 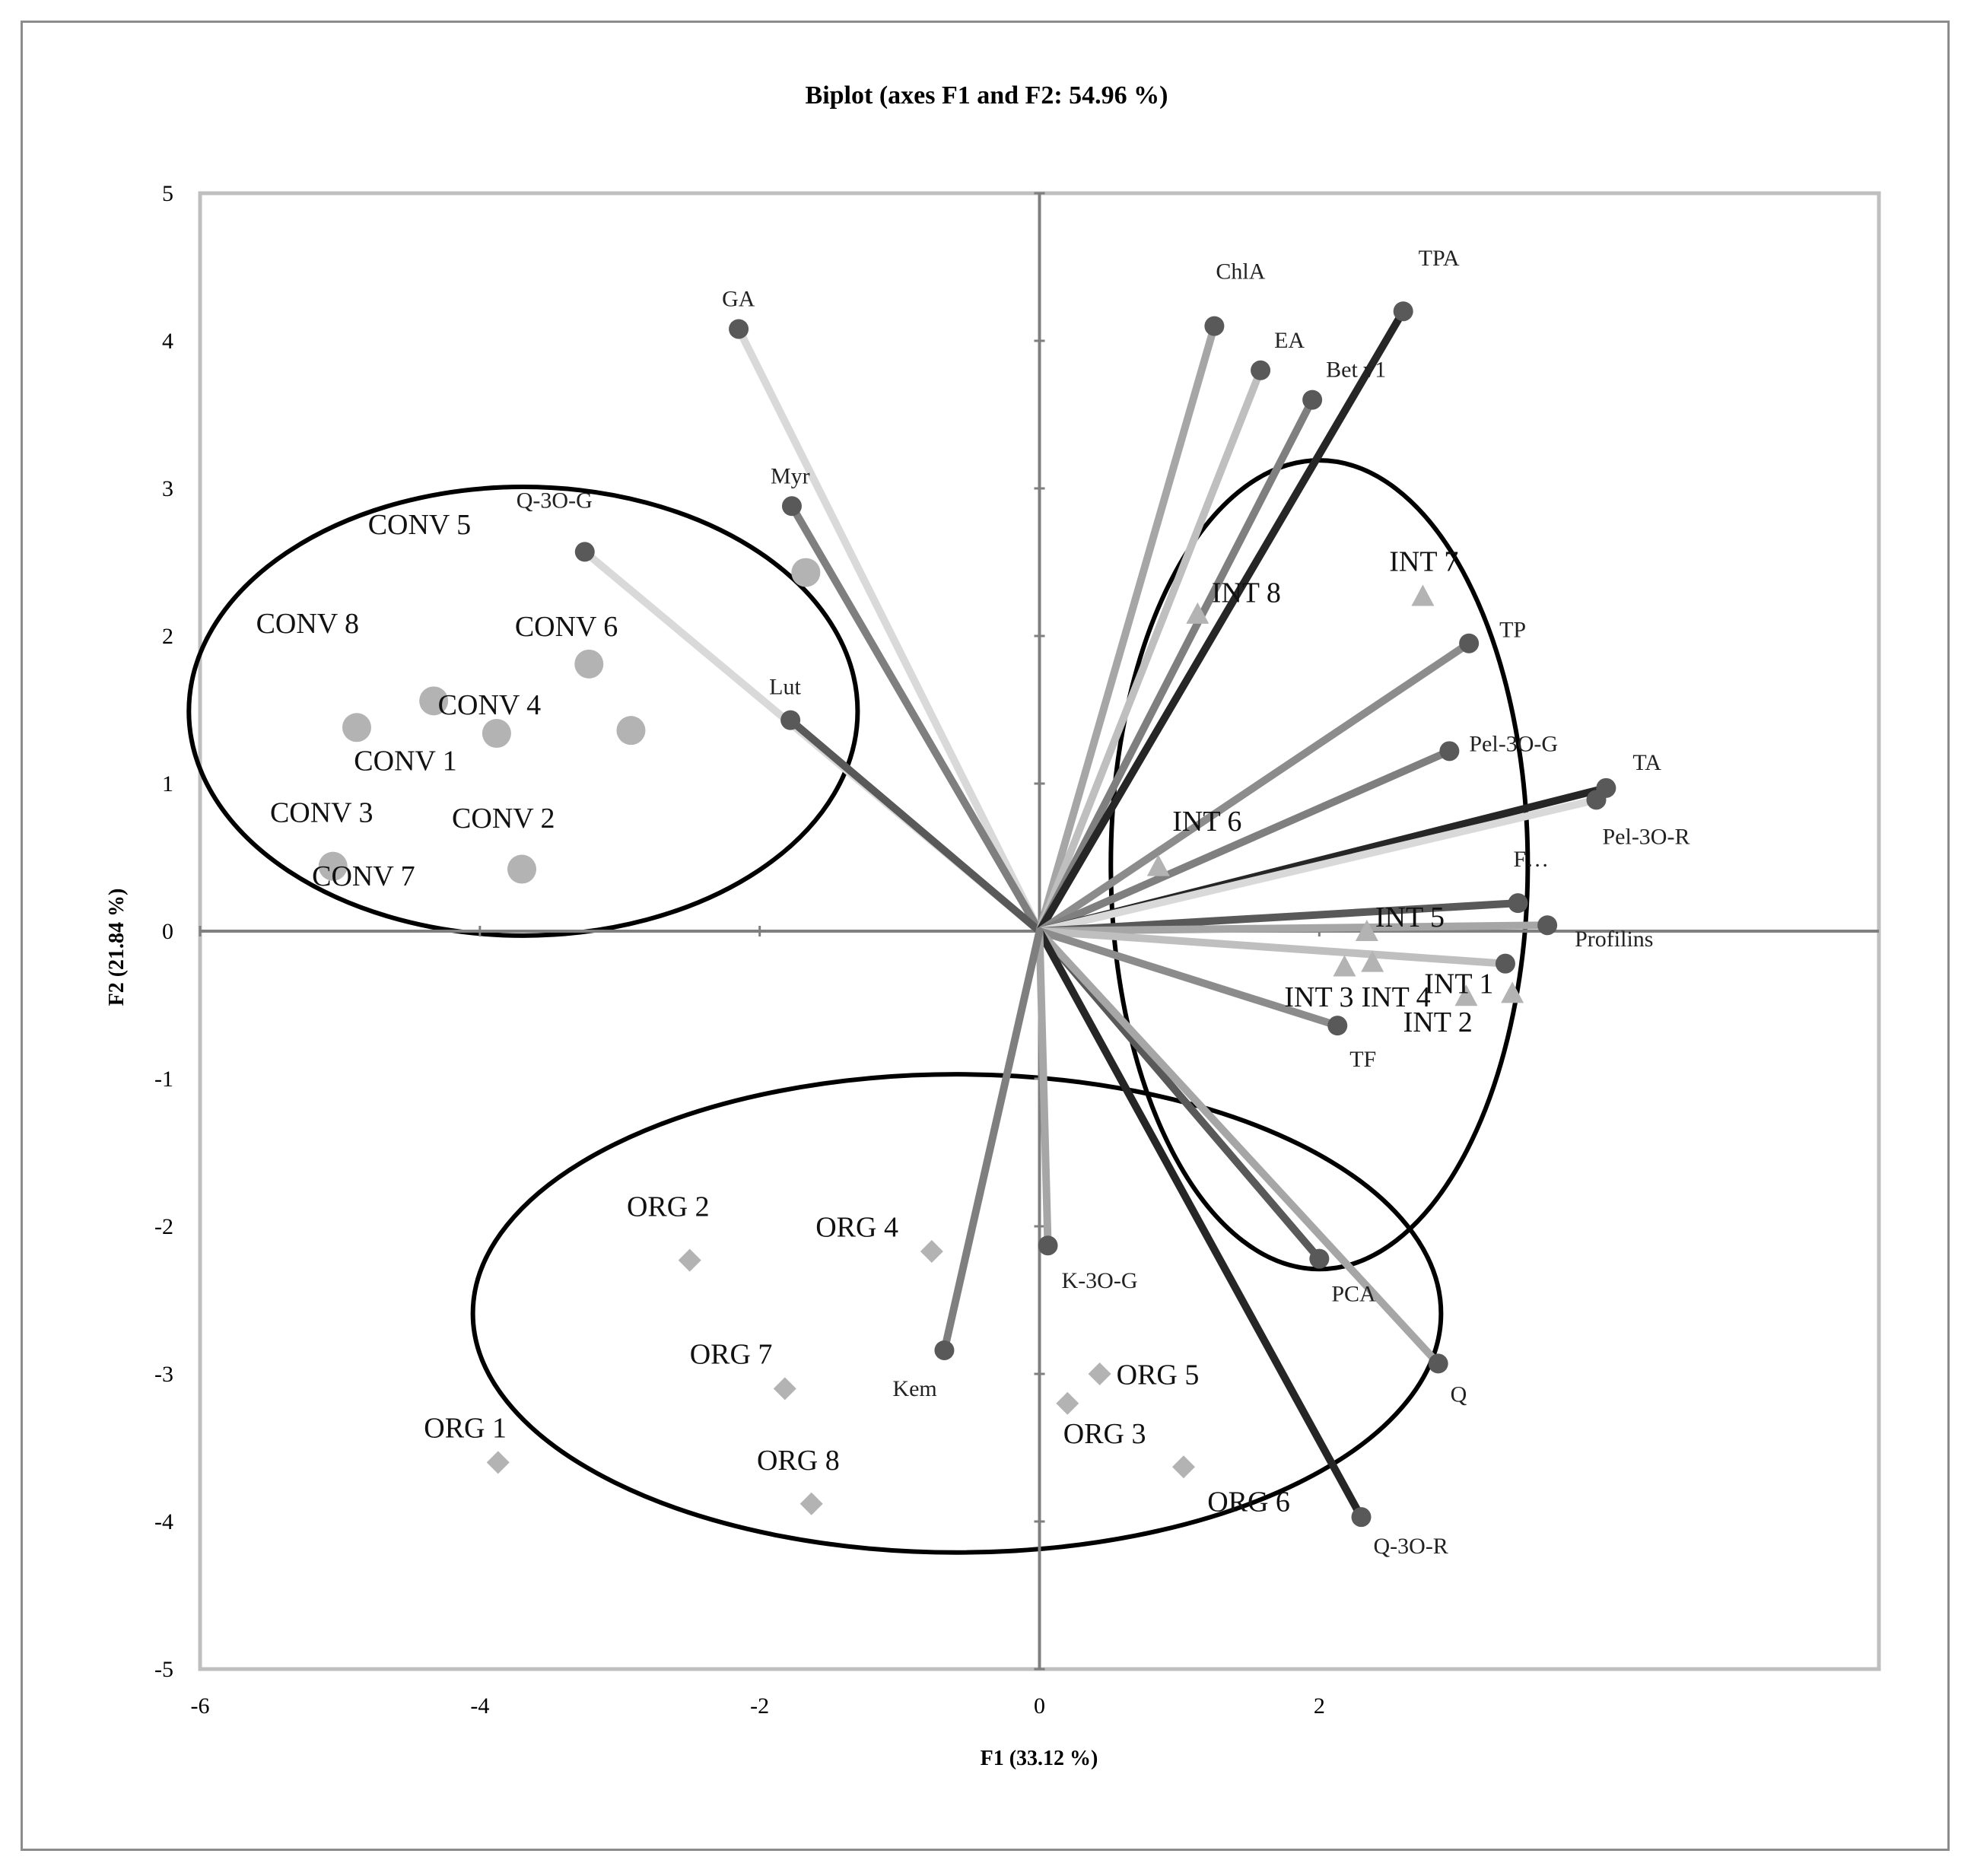 I want to click on x-tick-label: -4, so click(x=479, y=1706).